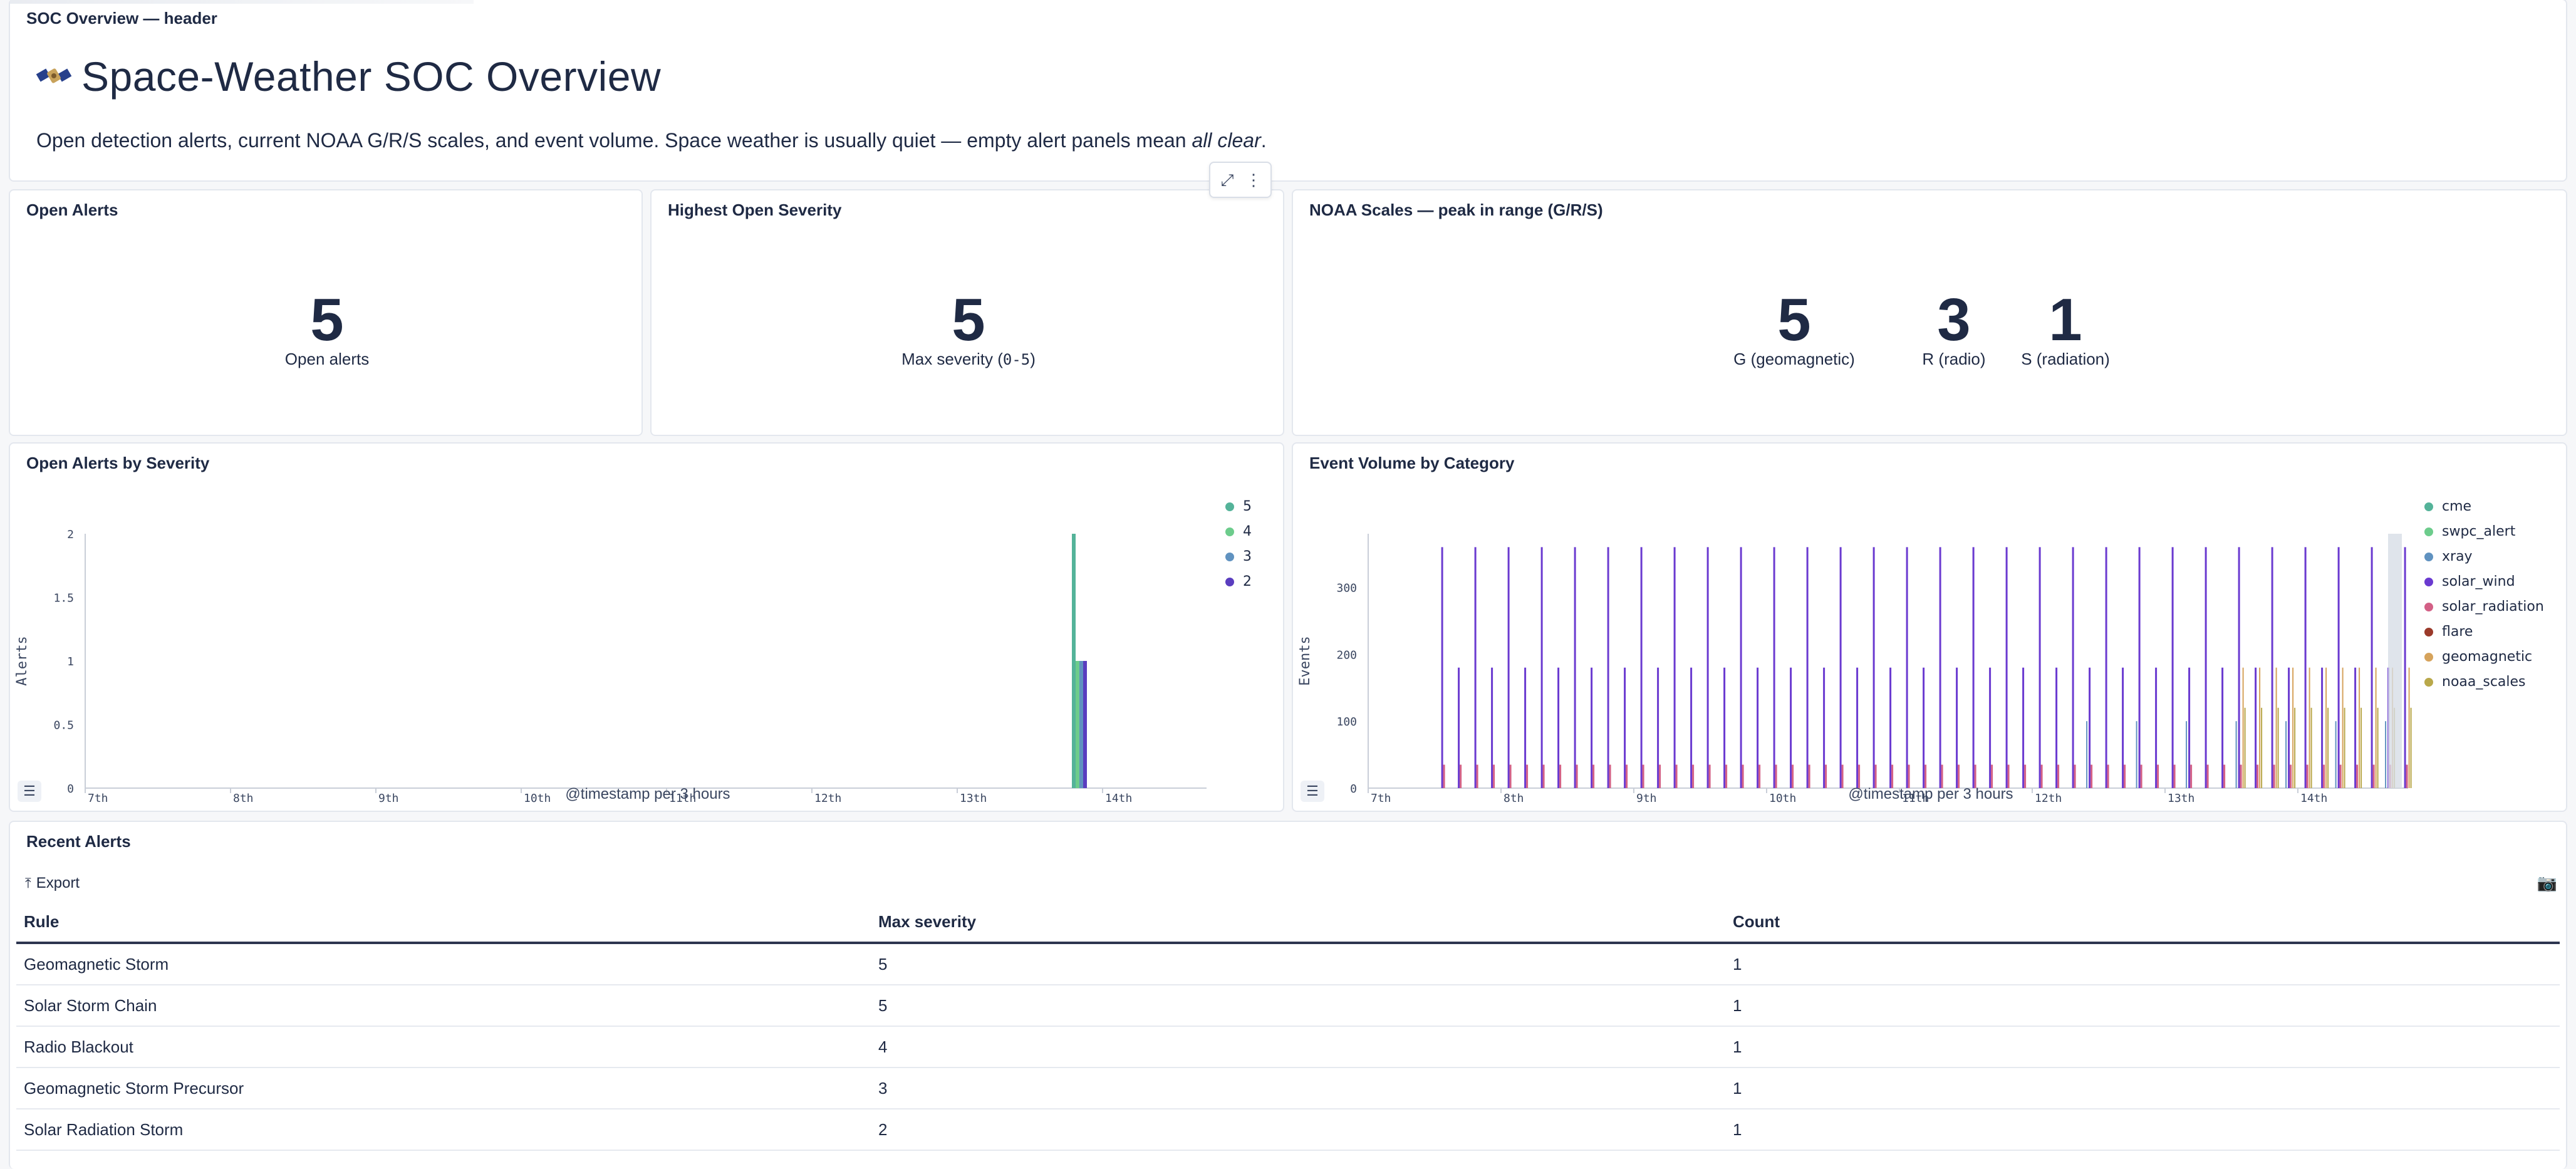 This screenshot has width=2576, height=1169. What do you see at coordinates (1238, 531) in the screenshot?
I see `legend-item: 4` at bounding box center [1238, 531].